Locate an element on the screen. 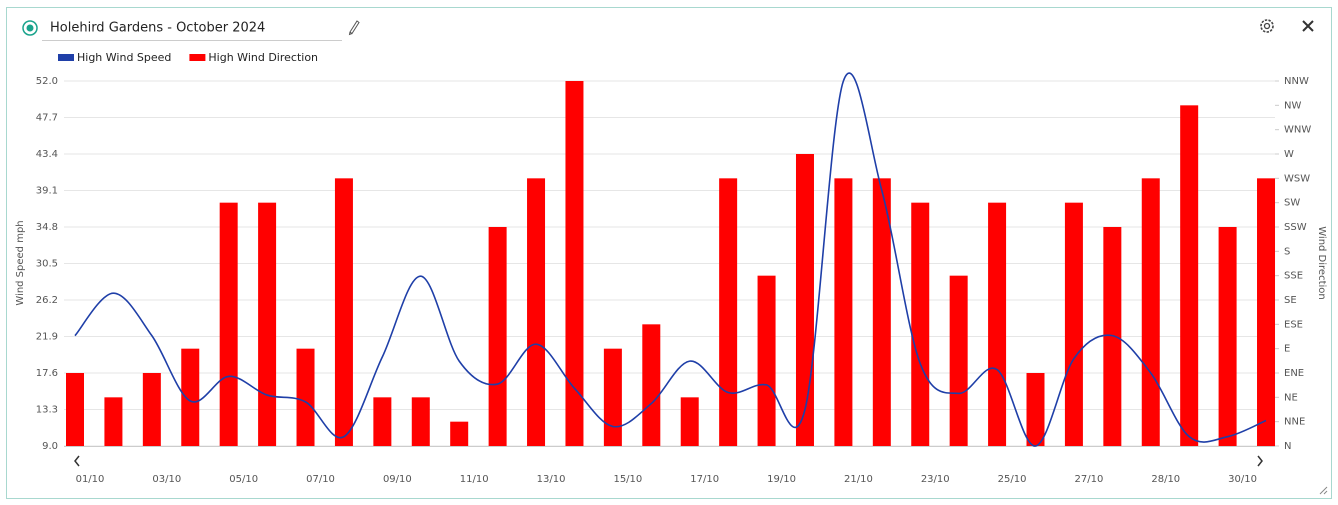 This screenshot has width=1338, height=505. x-tick-label: 17/10 is located at coordinates (704, 479).